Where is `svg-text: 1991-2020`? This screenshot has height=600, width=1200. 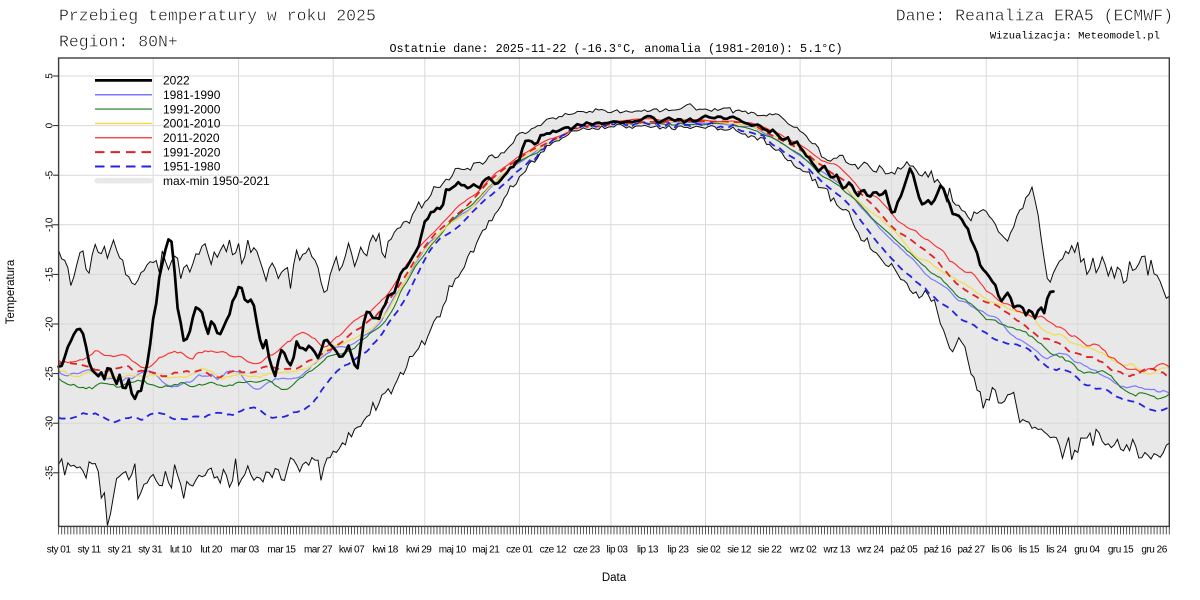 svg-text: 1991-2020 is located at coordinates (192, 152).